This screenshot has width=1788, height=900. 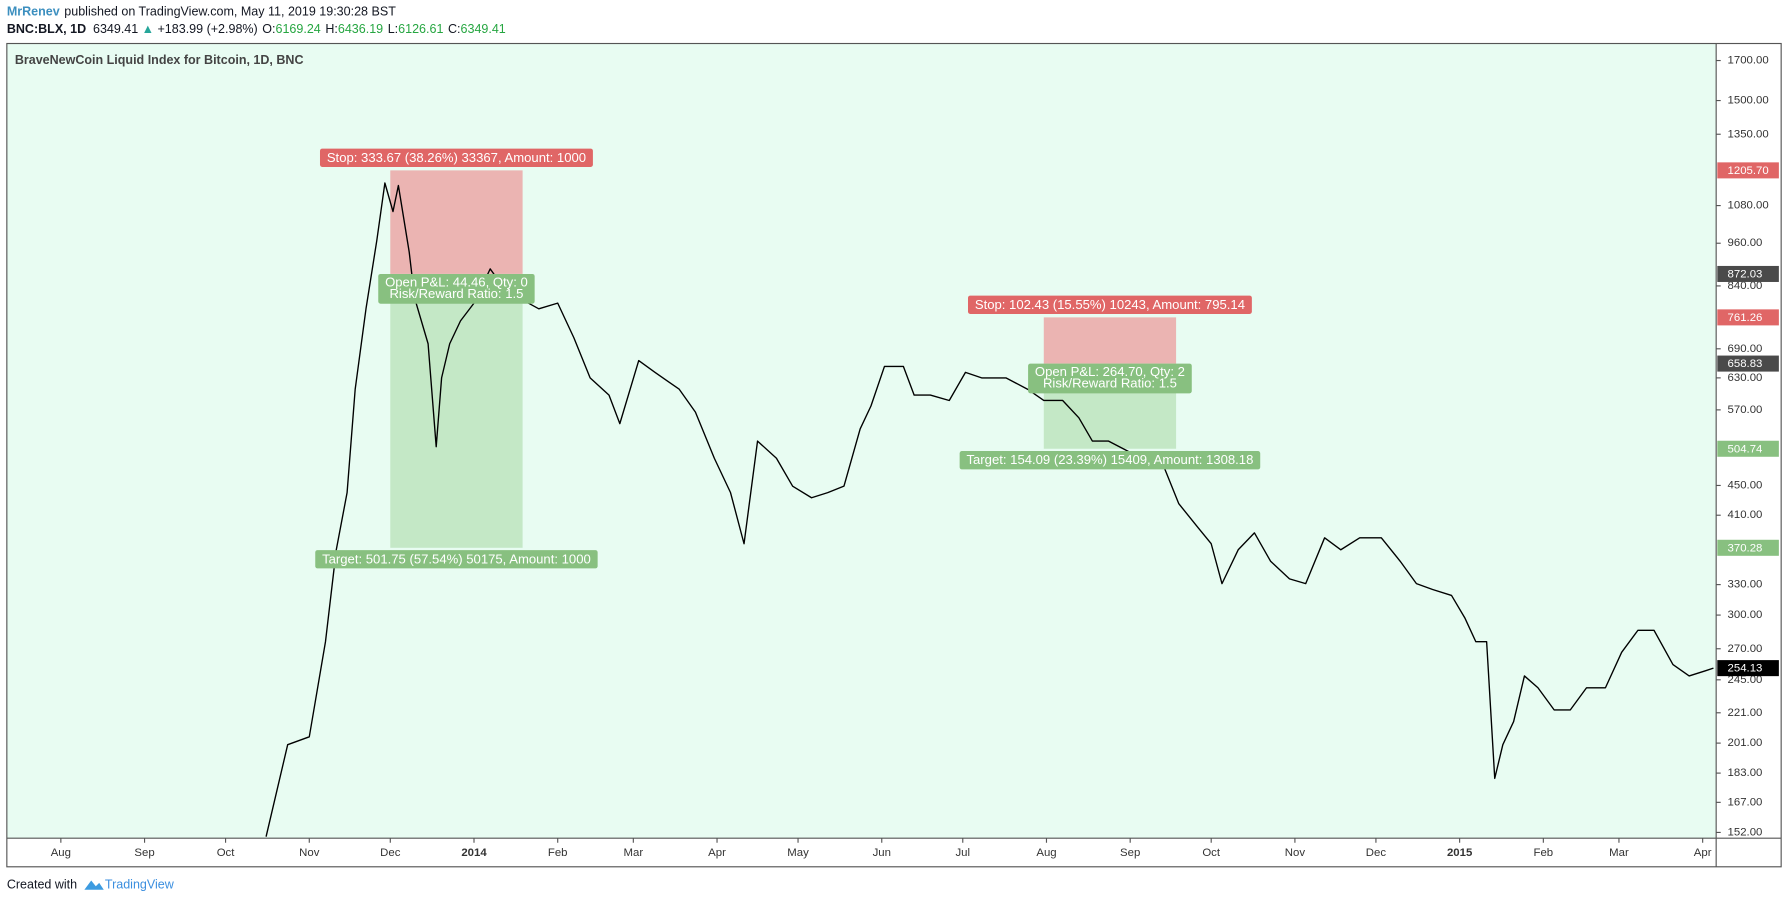 What do you see at coordinates (393, 29) in the screenshot?
I see `l-label: L:` at bounding box center [393, 29].